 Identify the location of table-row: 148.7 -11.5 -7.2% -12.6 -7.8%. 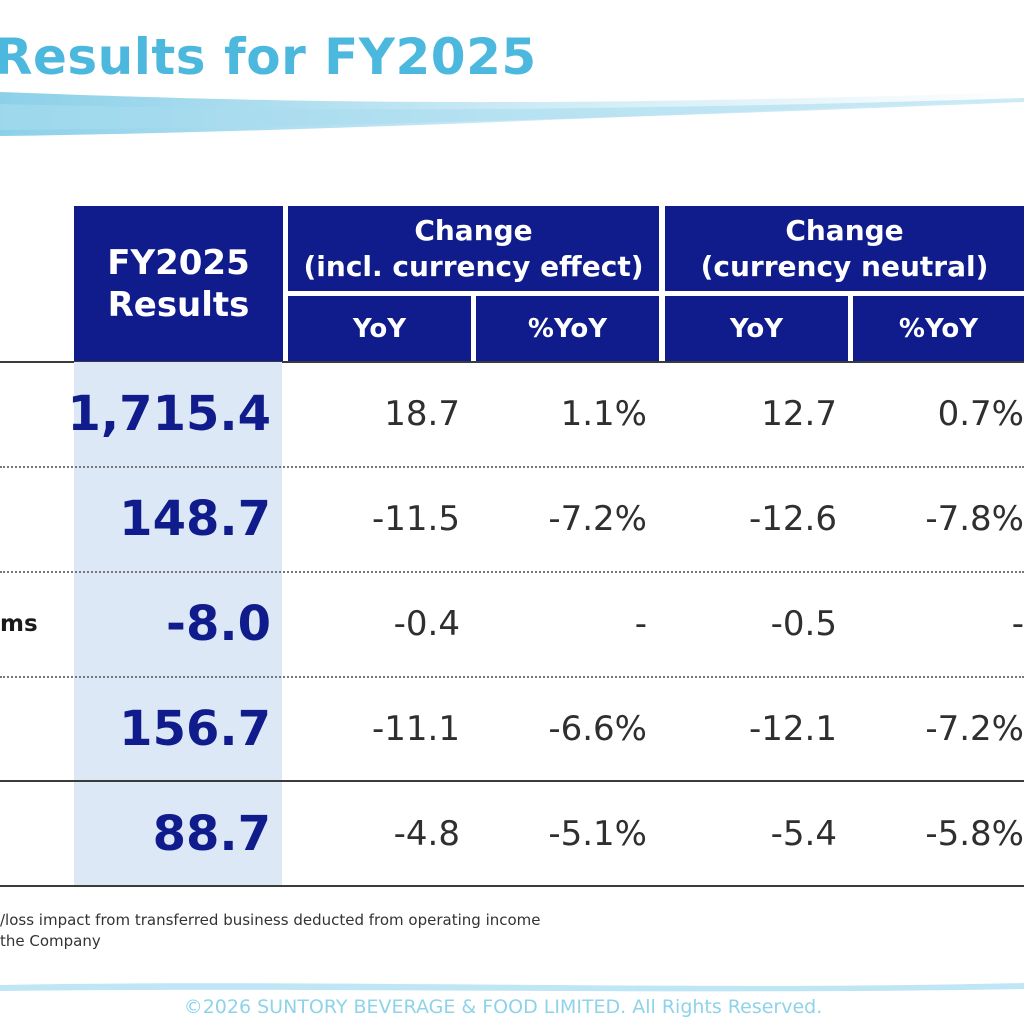
(512, 519).